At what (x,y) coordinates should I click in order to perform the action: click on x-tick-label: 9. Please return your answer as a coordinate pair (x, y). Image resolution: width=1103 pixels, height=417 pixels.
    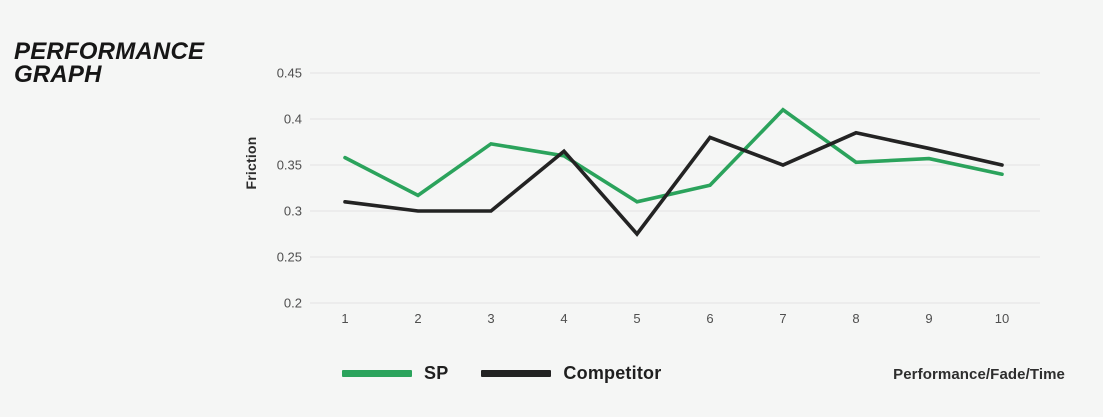
    Looking at the image, I should click on (928, 318).